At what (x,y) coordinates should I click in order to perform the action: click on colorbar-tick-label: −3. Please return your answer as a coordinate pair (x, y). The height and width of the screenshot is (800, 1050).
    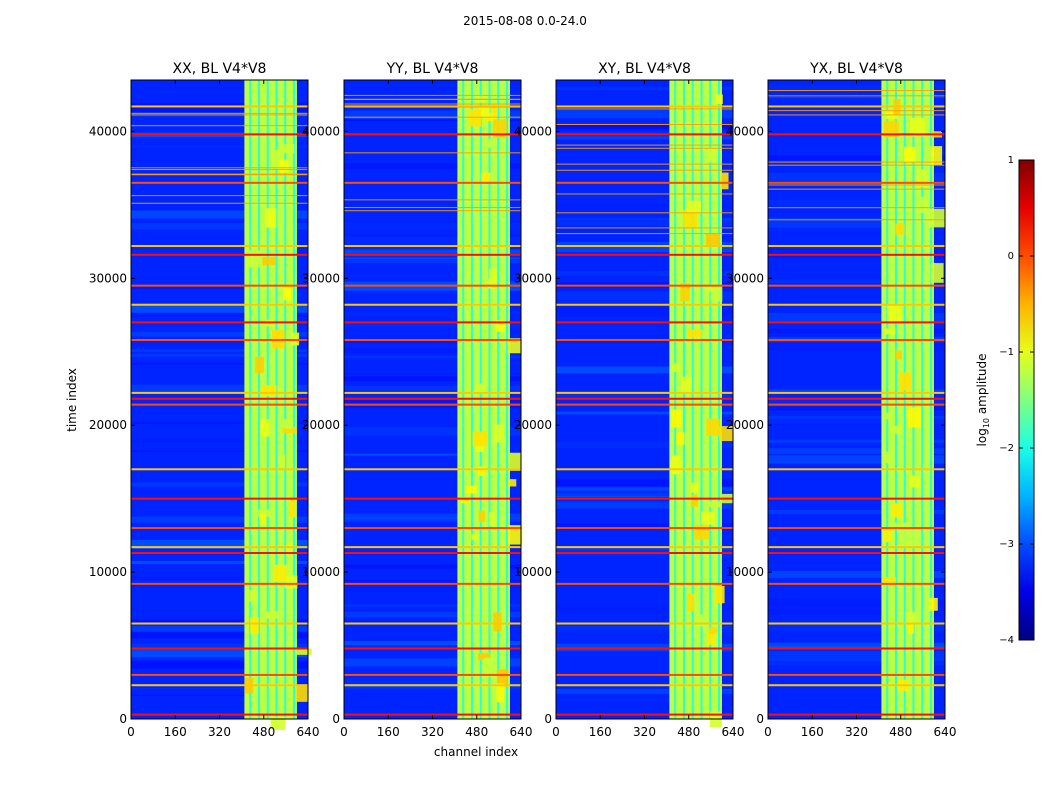
    Looking at the image, I should click on (1006, 544).